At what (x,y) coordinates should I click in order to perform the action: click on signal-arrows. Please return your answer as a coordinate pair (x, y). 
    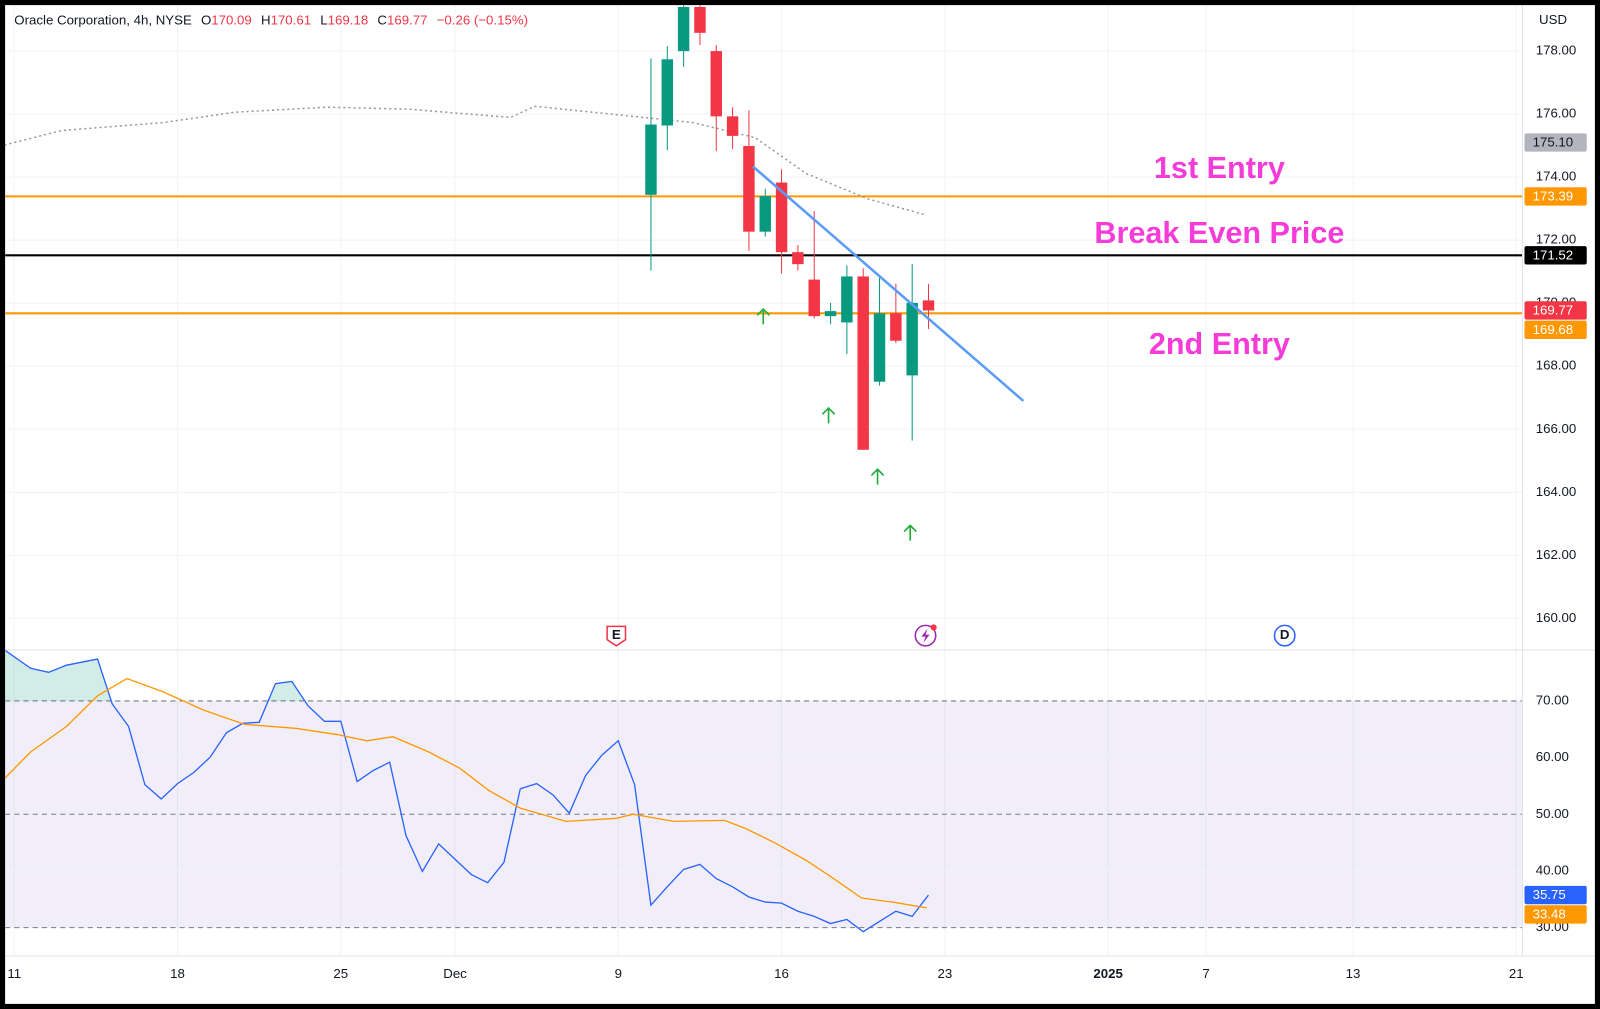
    Looking at the image, I should click on (836, 424).